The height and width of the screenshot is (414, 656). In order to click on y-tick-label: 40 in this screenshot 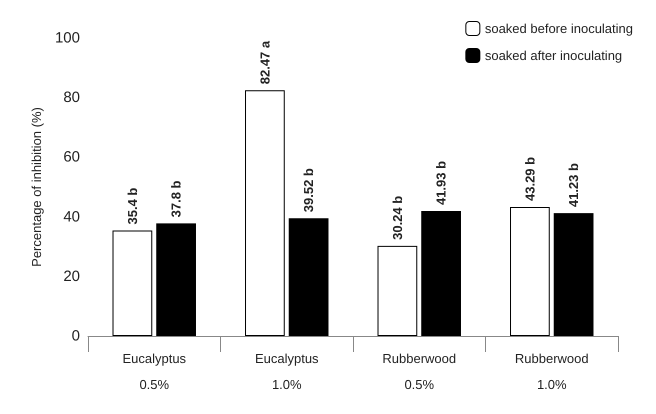, I will do `click(71, 217)`.